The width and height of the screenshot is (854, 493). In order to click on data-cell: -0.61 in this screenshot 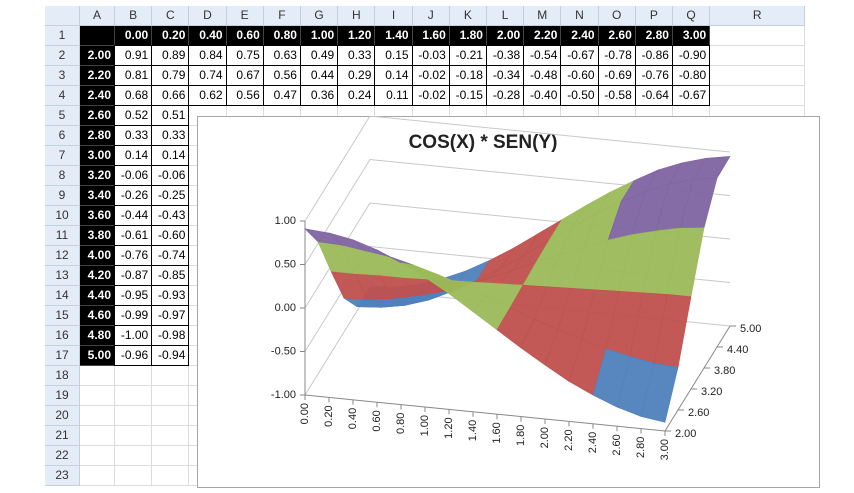, I will do `click(133, 235)`.